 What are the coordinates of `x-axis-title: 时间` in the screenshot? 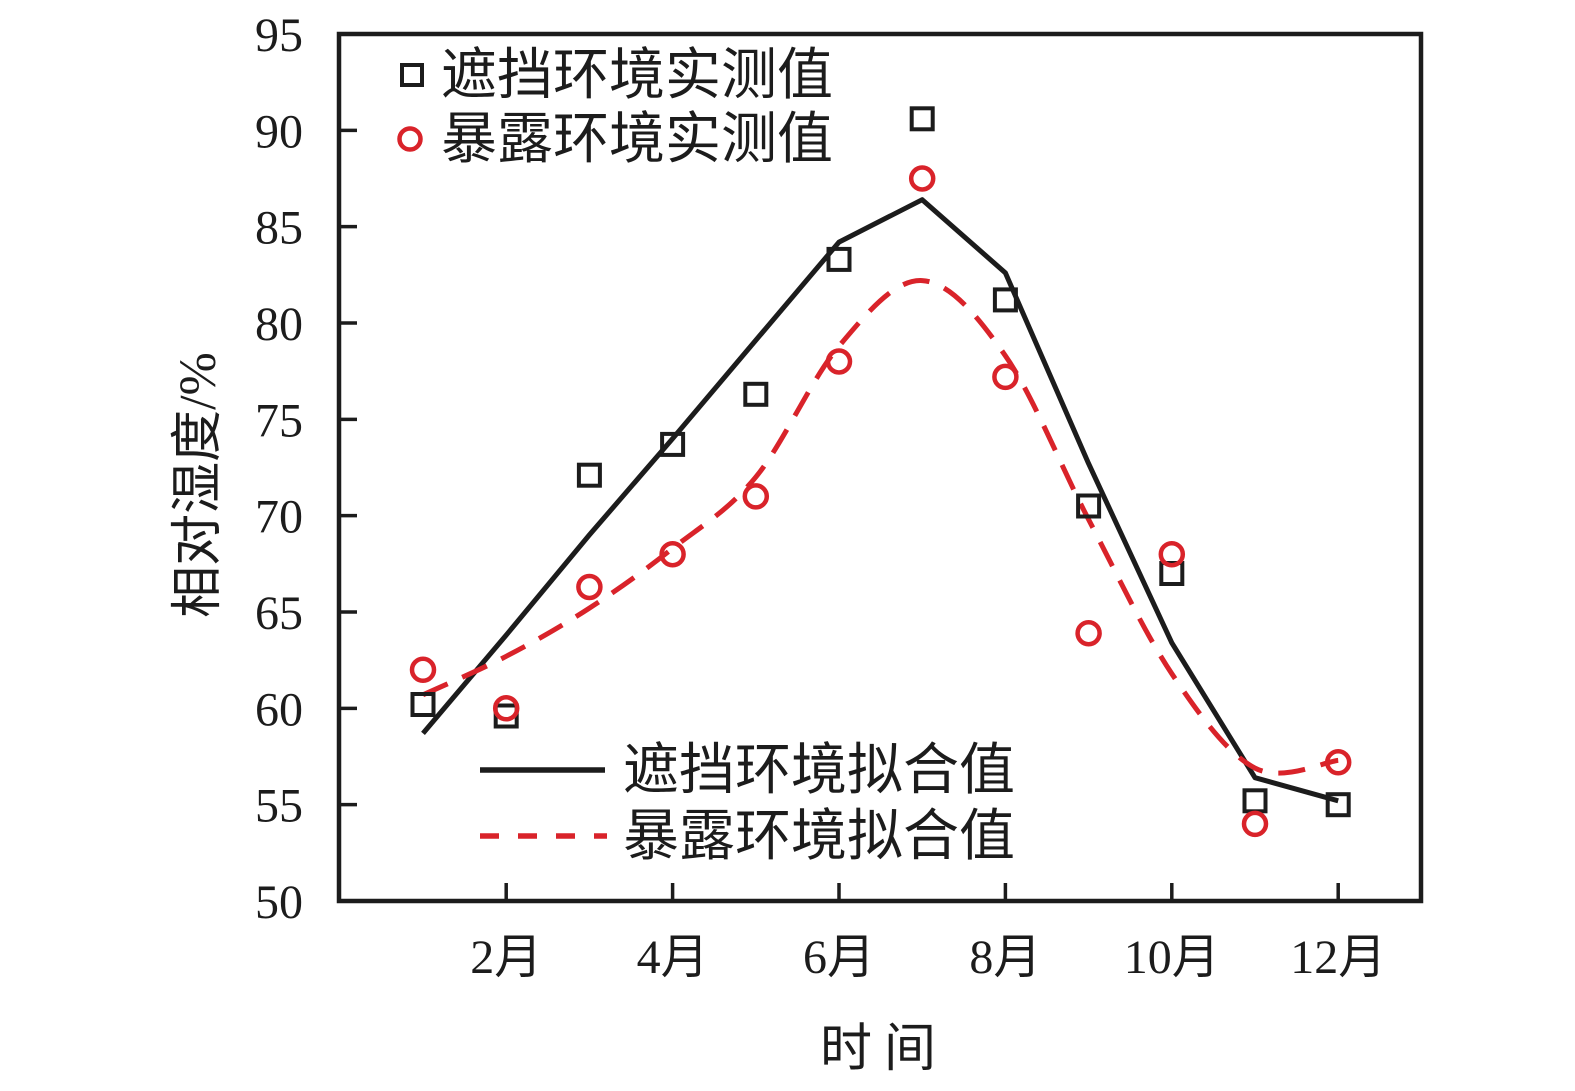 It's located at (884, 1049).